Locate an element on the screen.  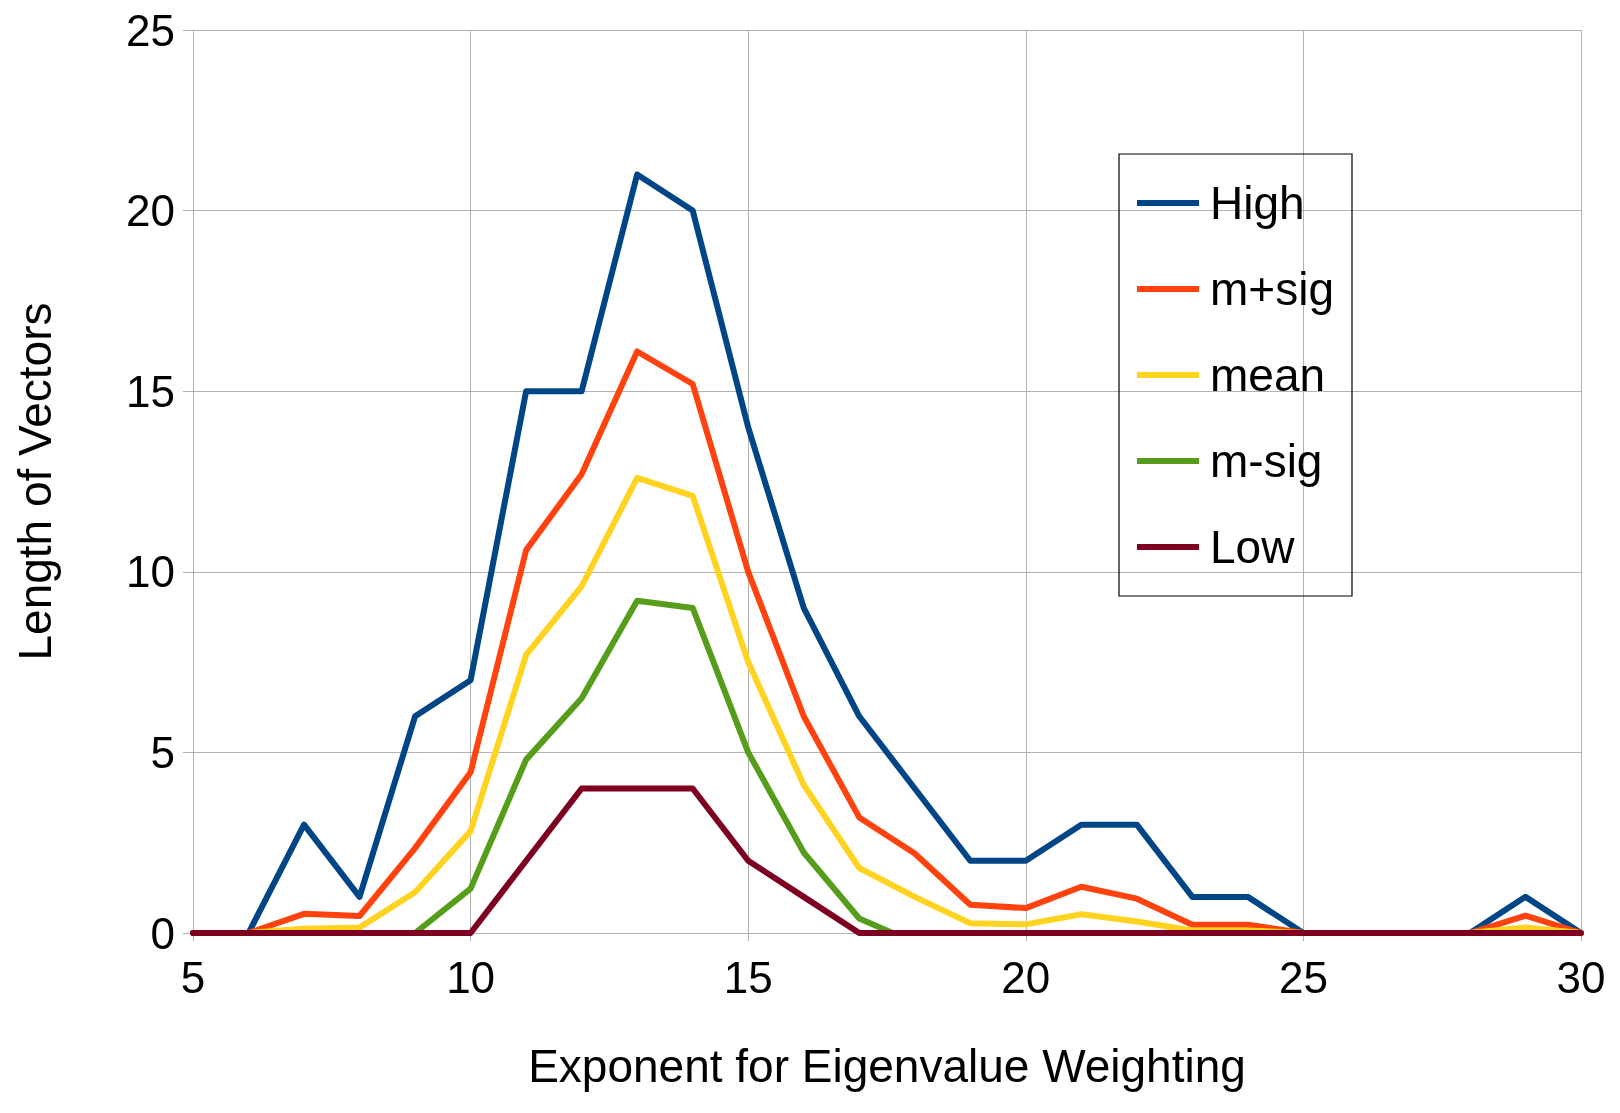
y-tick-label: 25 is located at coordinates (150, 30).